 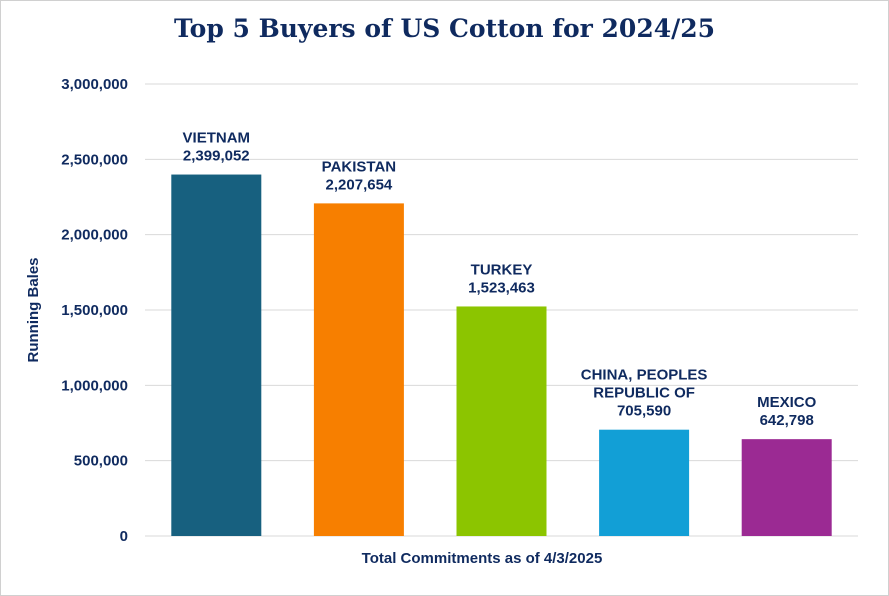 I want to click on x-axis-title: Total Commitments as of 4/3/2025, so click(x=482, y=558).